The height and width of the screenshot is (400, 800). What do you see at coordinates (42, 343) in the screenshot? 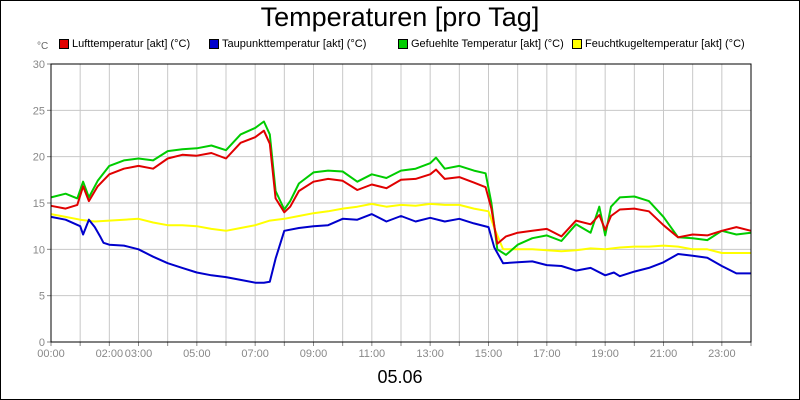
I see `y-tick-label: 0` at bounding box center [42, 343].